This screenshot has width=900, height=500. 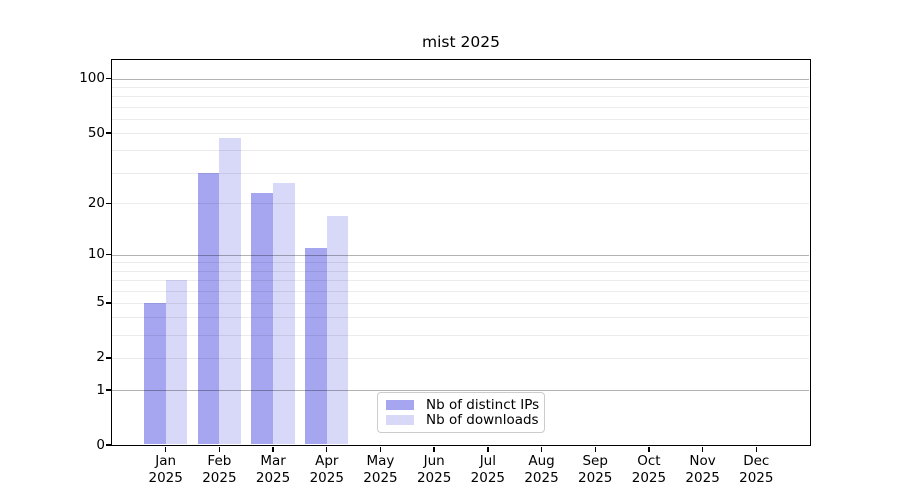 I want to click on legend-label-distinct-ips: Nb of distinct IPs, so click(x=483, y=405).